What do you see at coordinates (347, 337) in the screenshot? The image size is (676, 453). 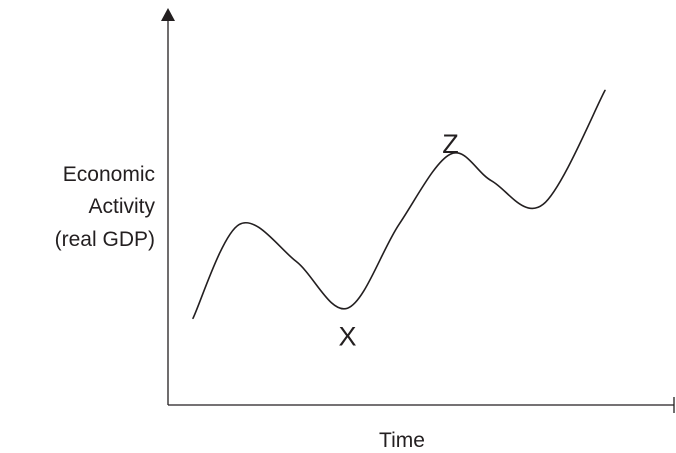 I see `trough-label-x: X` at bounding box center [347, 337].